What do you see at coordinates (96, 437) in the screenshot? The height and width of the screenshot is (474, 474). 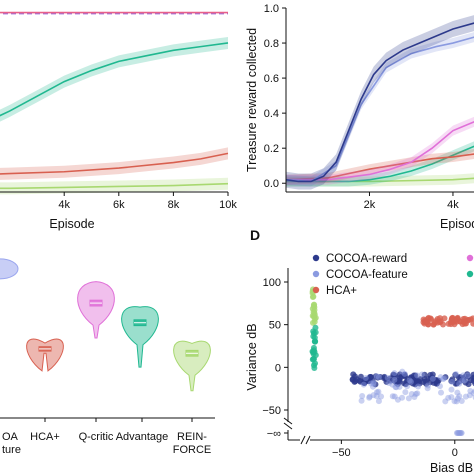 I see `category-label: Q-critic` at bounding box center [96, 437].